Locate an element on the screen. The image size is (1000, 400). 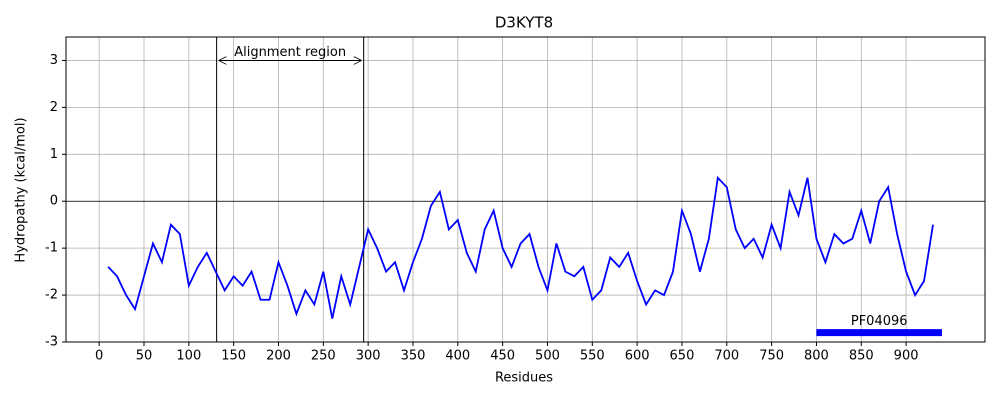
domain-bar is located at coordinates (879, 333).